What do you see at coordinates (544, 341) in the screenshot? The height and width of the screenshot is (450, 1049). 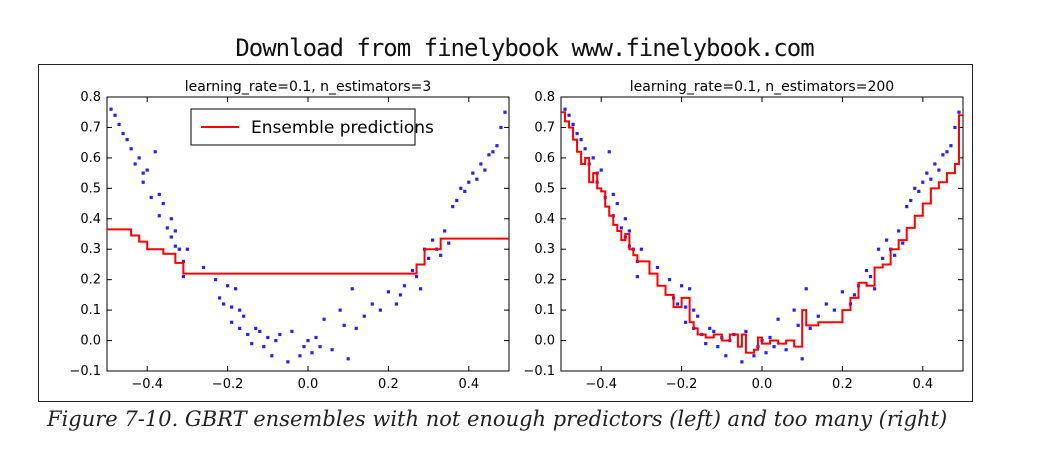 I see `y-tick-label: 0.0` at bounding box center [544, 341].